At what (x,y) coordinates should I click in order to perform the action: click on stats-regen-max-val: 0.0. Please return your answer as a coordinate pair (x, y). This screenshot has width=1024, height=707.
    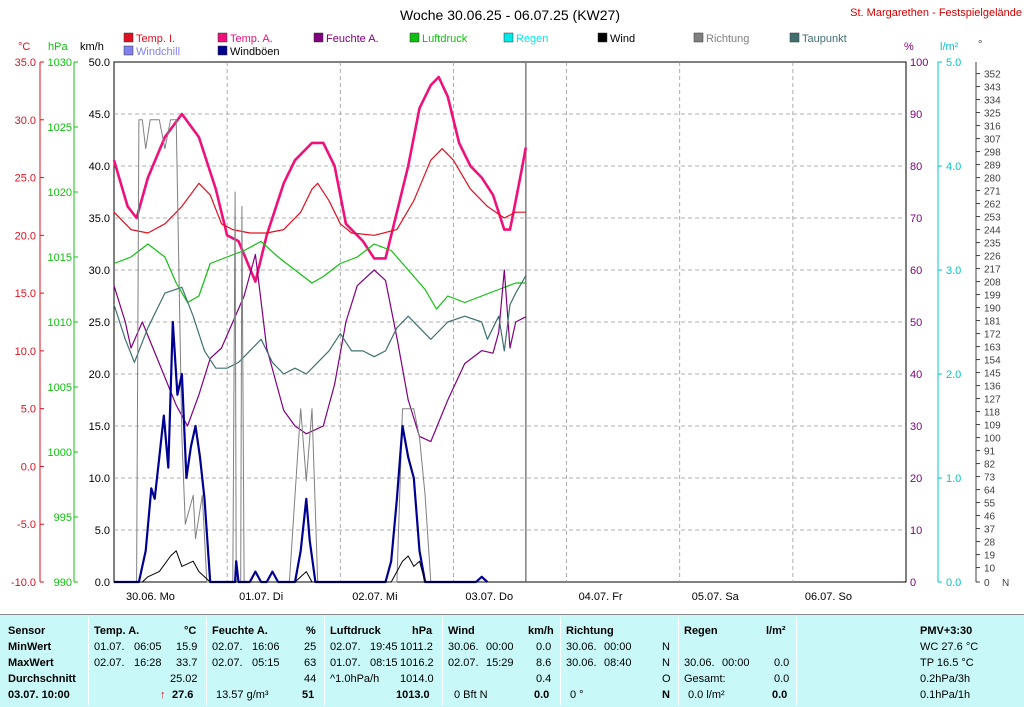
    Looking at the image, I should click on (782, 663).